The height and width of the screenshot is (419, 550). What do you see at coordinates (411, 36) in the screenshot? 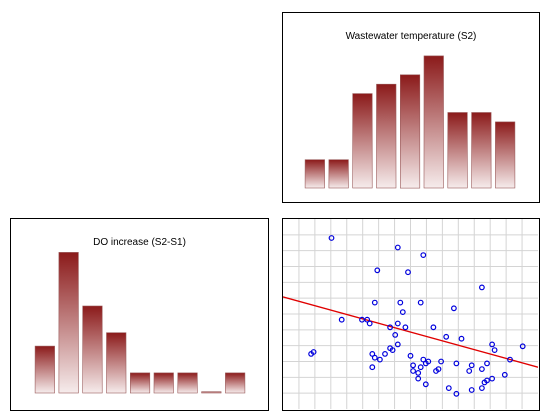
I see `chart-title: Wastewater temperature (S2)` at bounding box center [411, 36].